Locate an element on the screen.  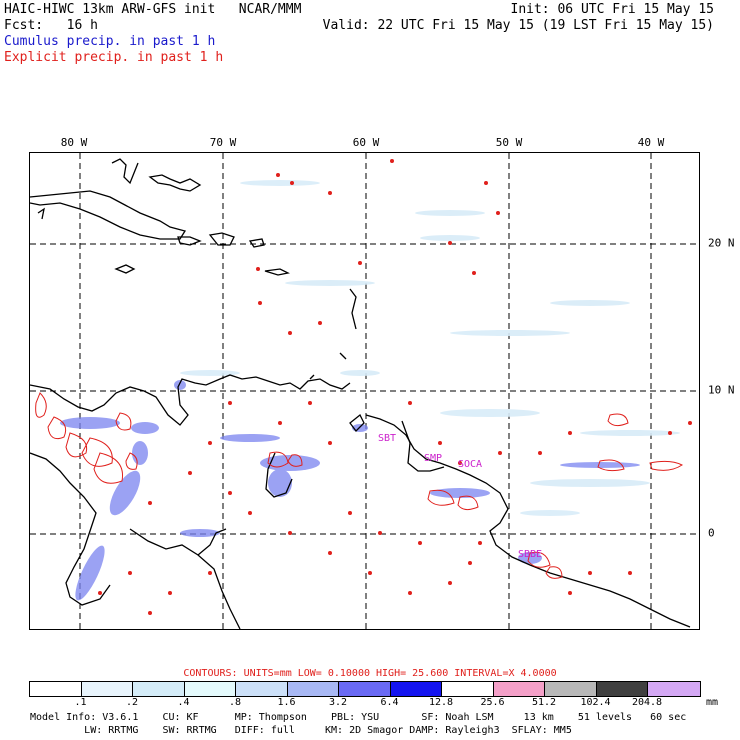
color-scale-label: .1 is located at coordinates (80, 702).